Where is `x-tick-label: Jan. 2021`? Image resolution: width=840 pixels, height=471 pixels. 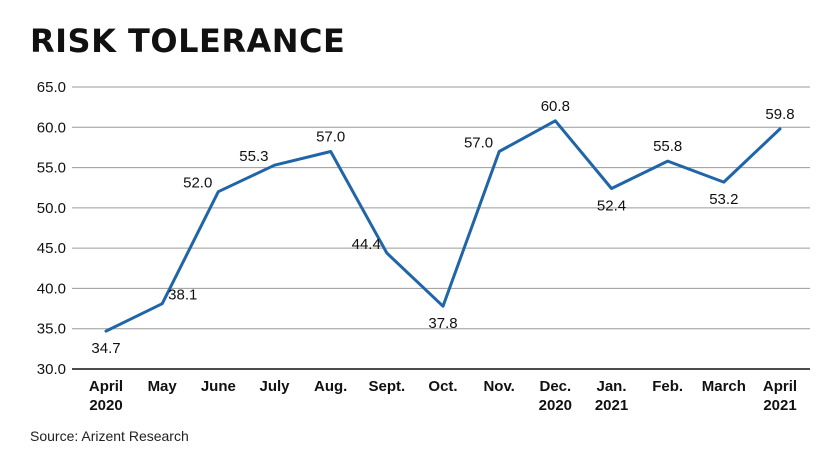
x-tick-label: Jan. 2021 is located at coordinates (611, 396).